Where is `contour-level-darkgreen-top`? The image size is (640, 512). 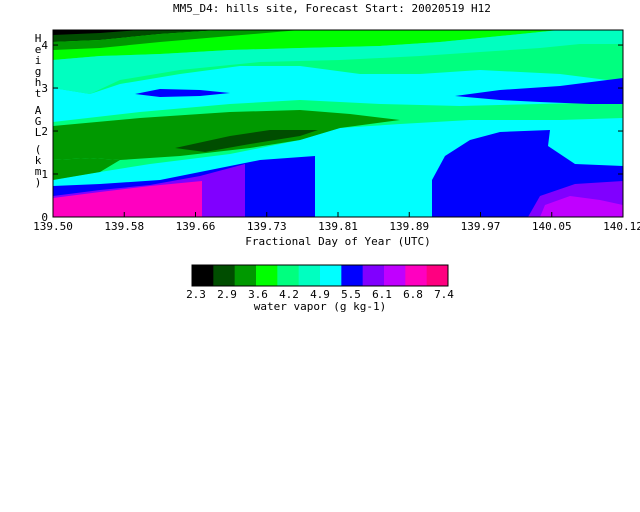
contour-level-darkgreen-top is located at coordinates (176, 40).